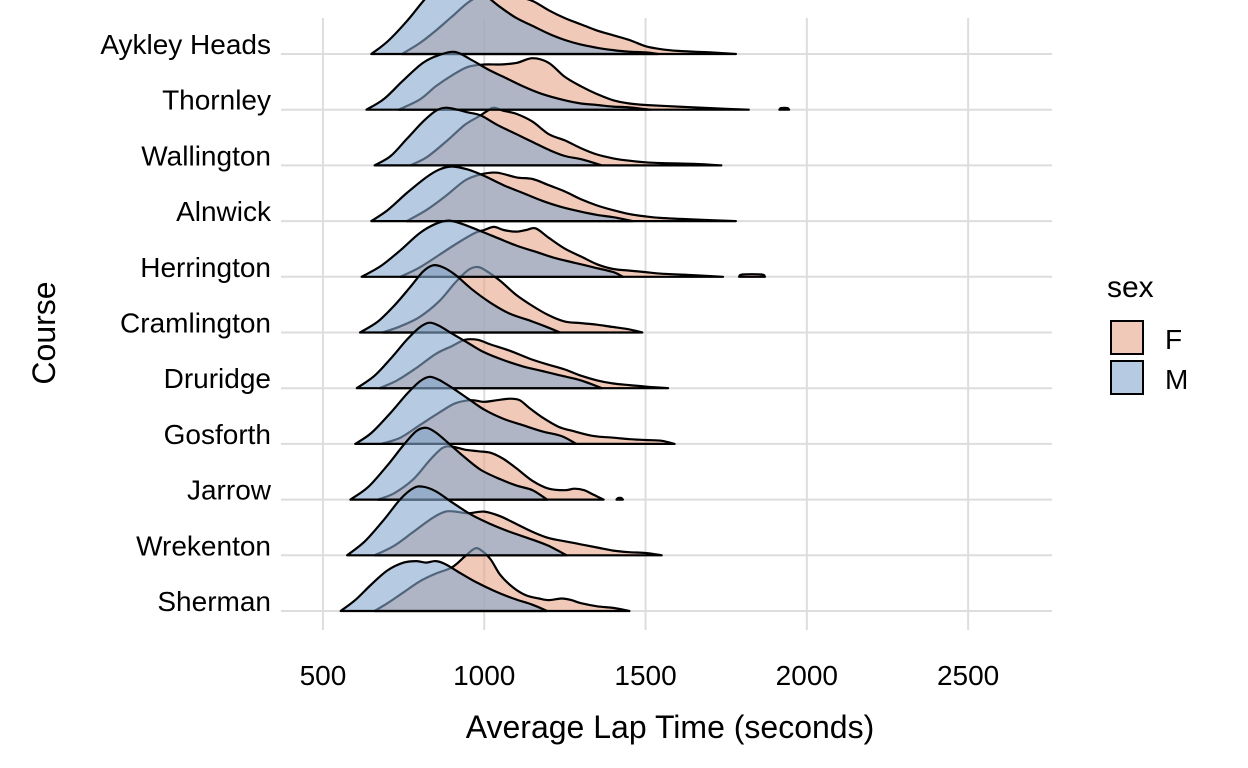  What do you see at coordinates (449, 463) in the screenshot?
I see `ridge-m-jarrow` at bounding box center [449, 463].